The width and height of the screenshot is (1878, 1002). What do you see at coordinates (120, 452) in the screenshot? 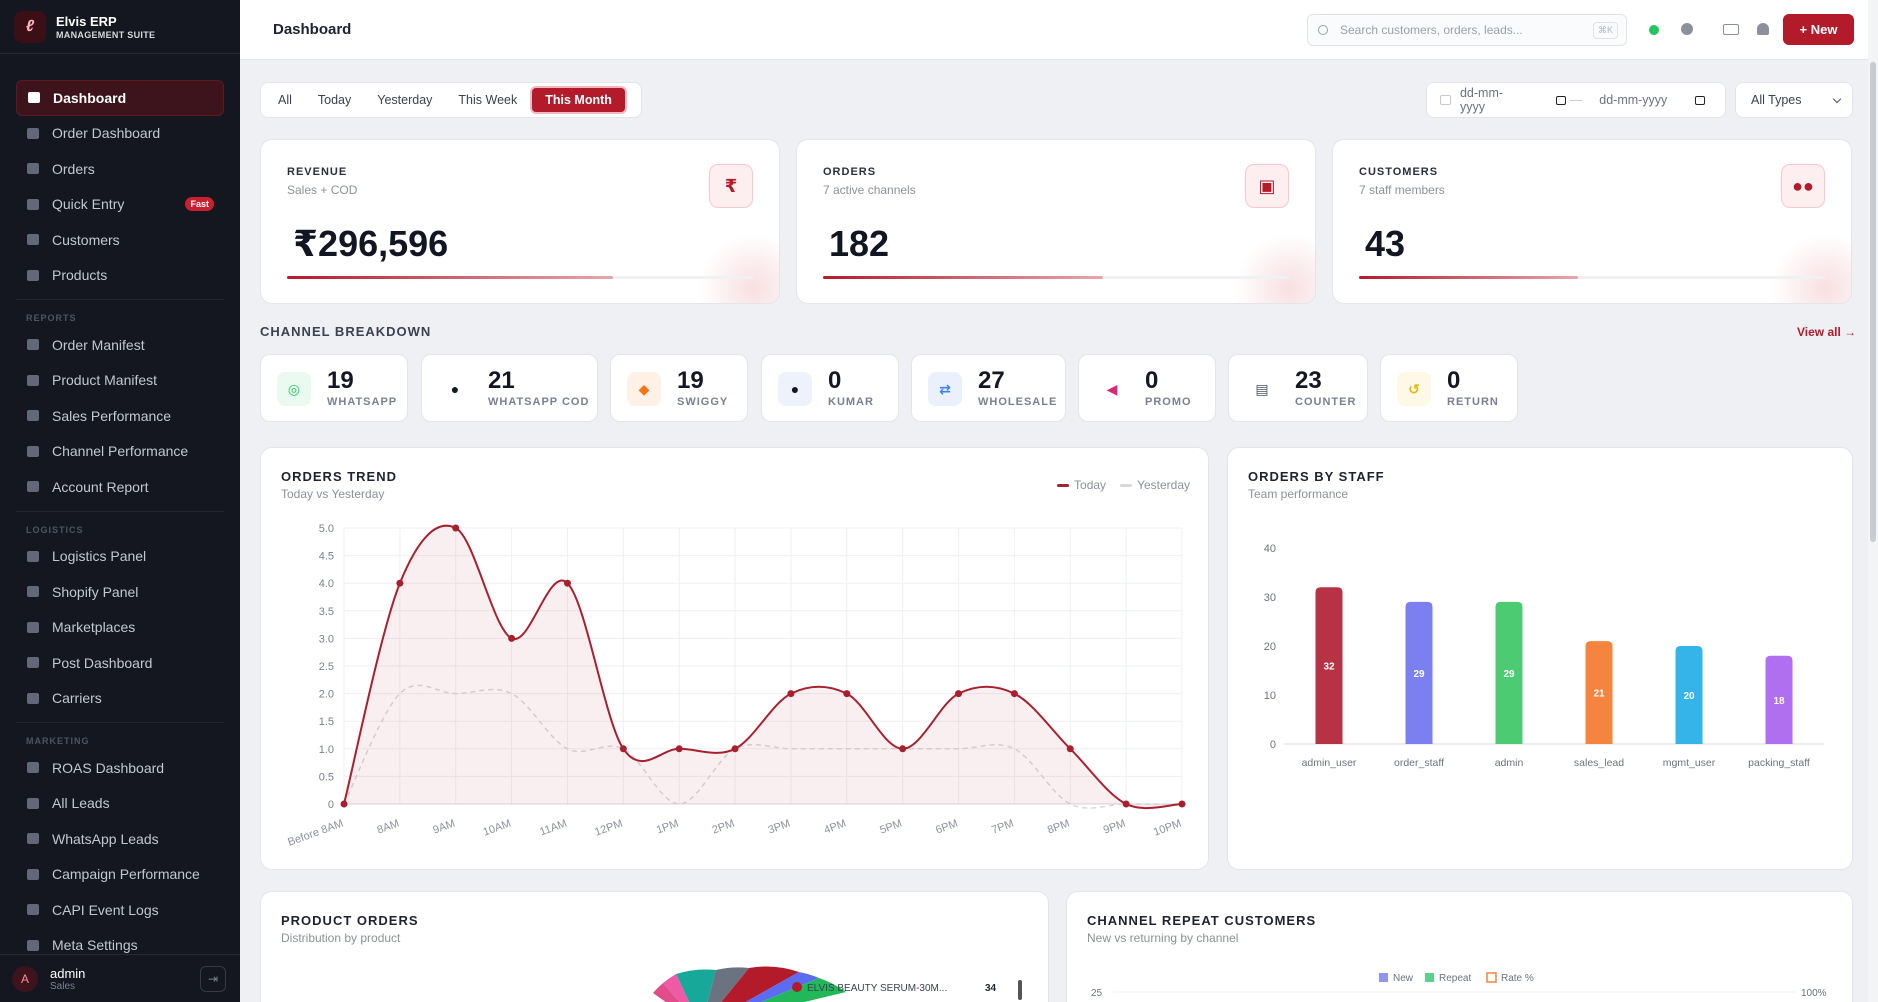
I see `sidebar-item-channel-performance: Channel Performance` at bounding box center [120, 452].